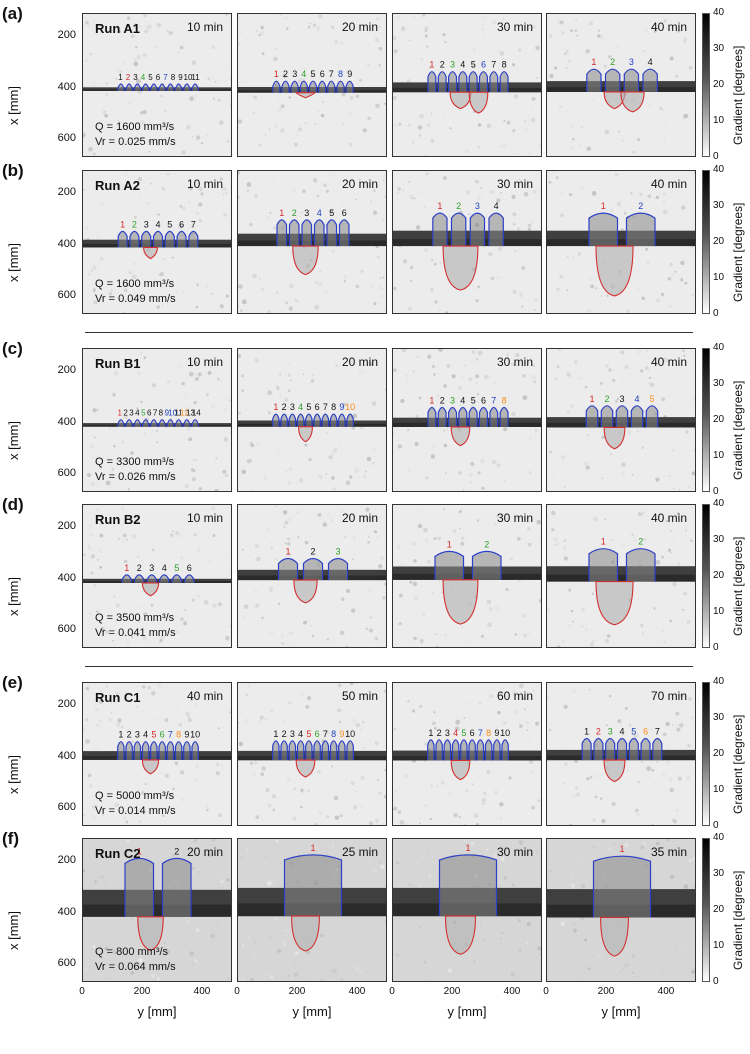  I want to click on colorbar-tick-label: 20, so click(719, 419).